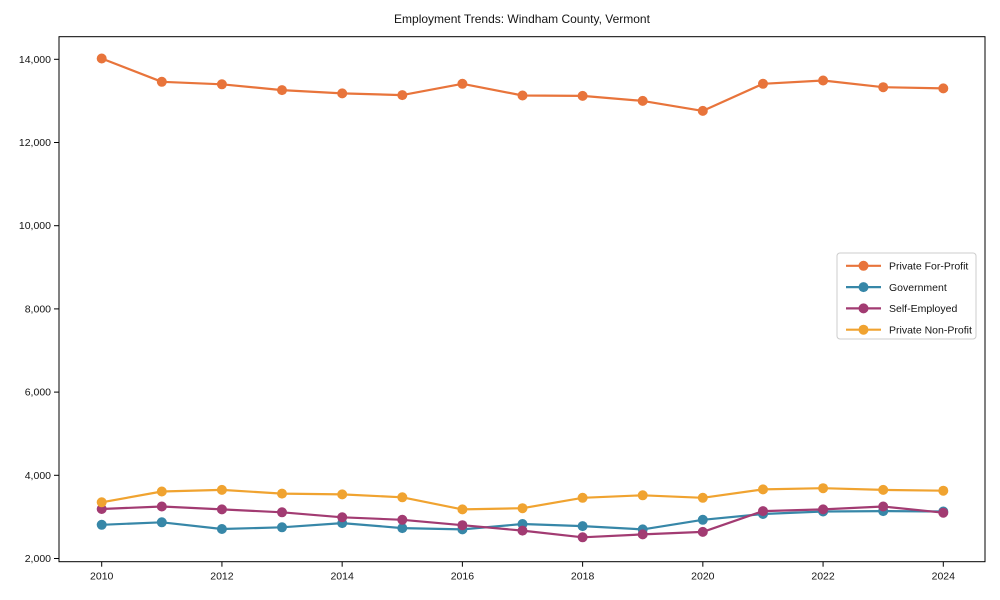  Describe the element at coordinates (402, 528) in the screenshot. I see `data-point-government-2015` at that location.